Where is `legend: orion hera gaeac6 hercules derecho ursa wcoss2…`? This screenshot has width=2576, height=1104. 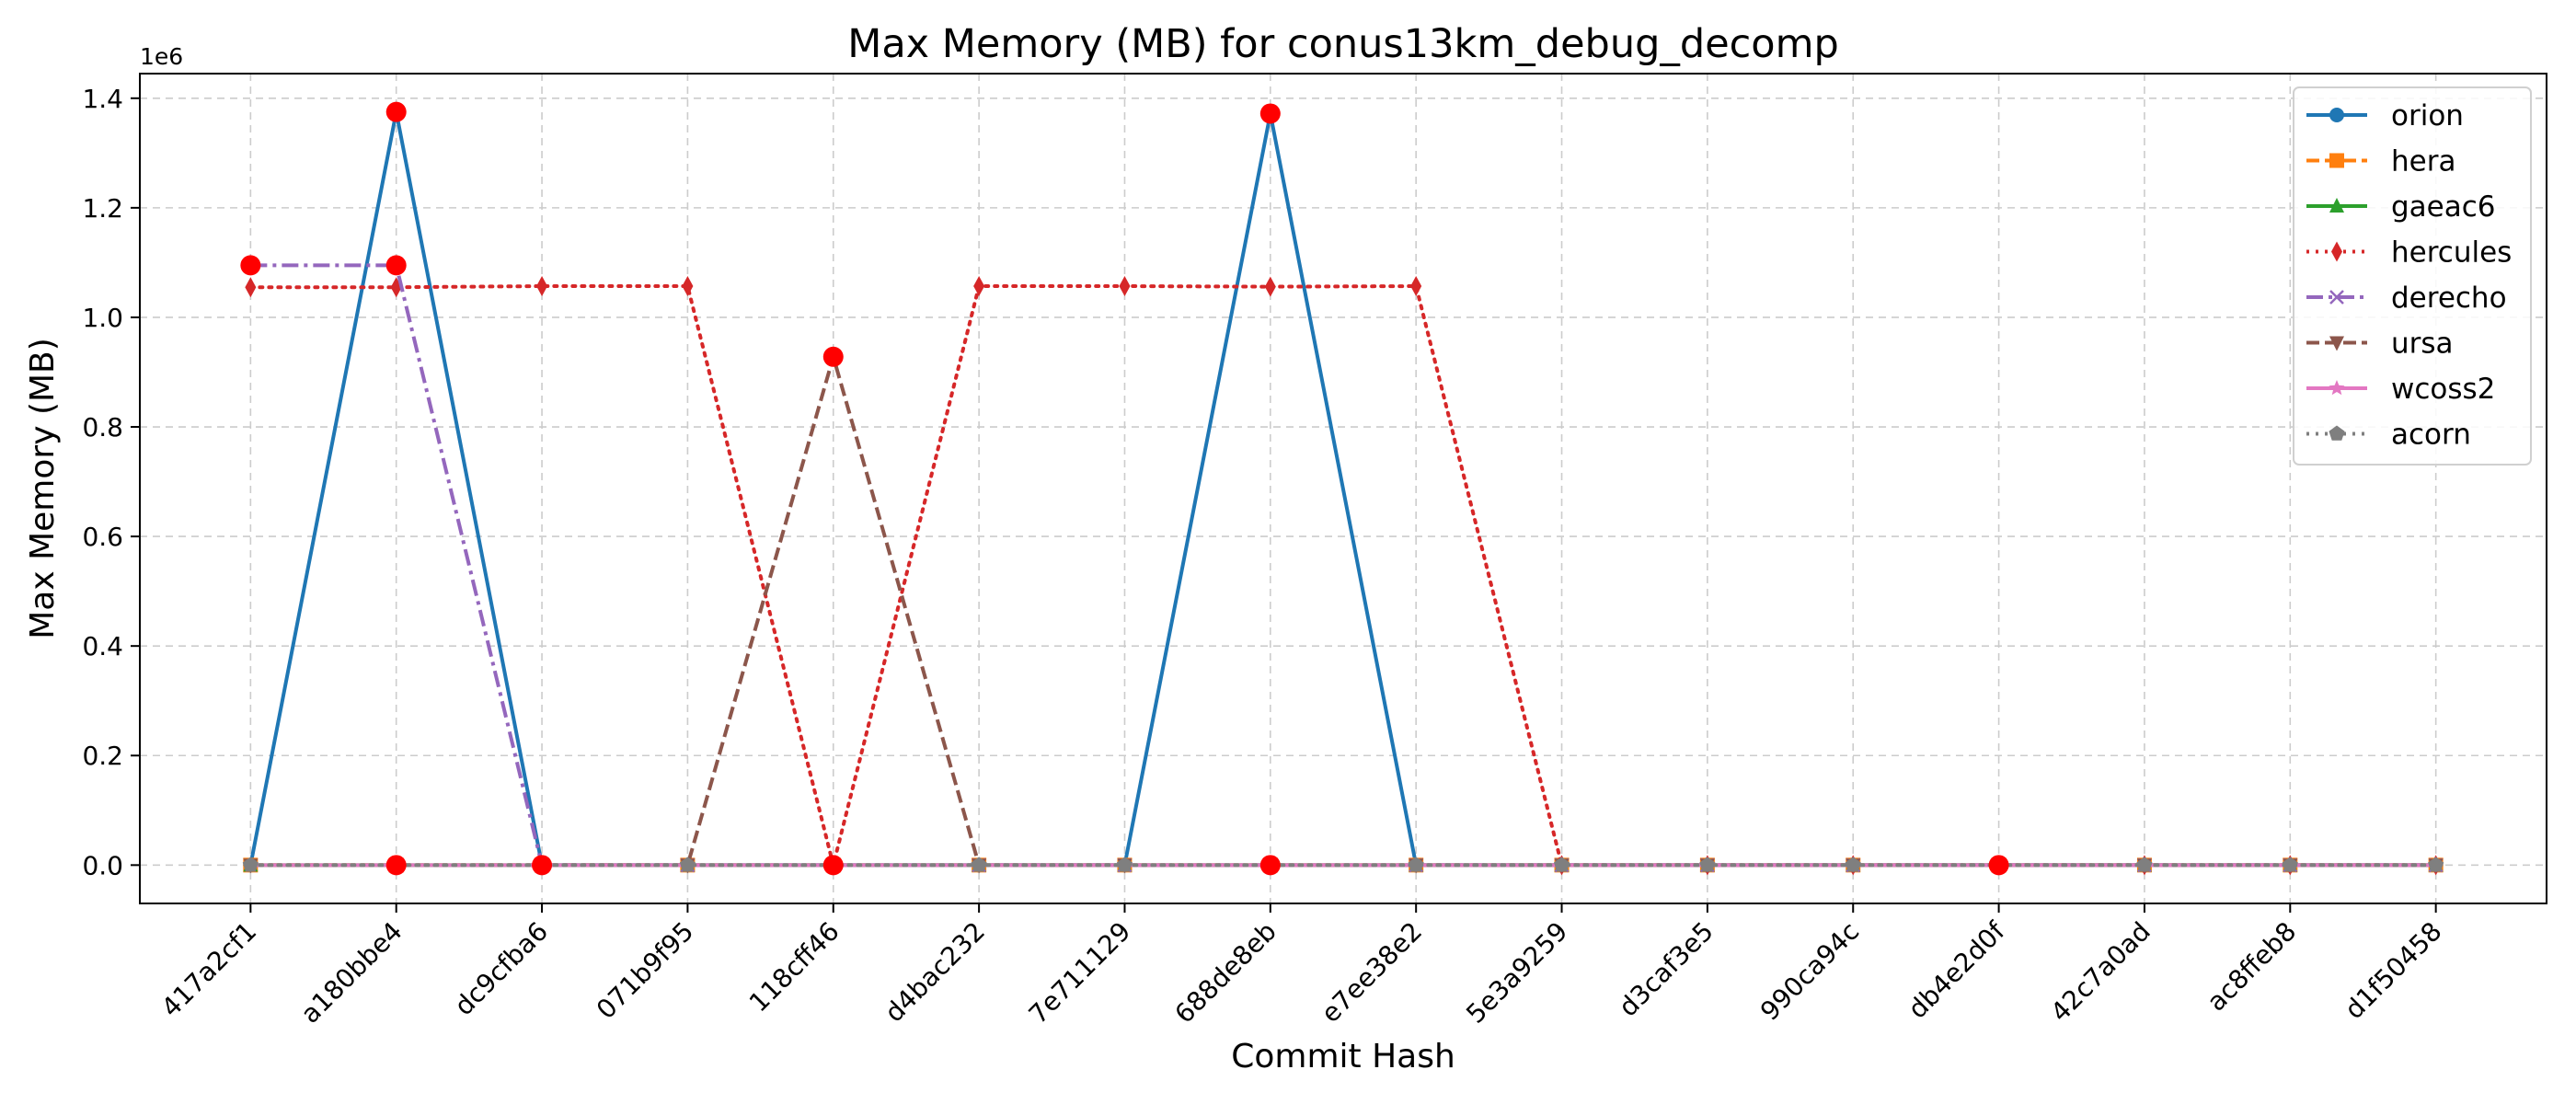 legend: orion hera gaeac6 hercules derecho ursa wcoss2… is located at coordinates (2412, 276).